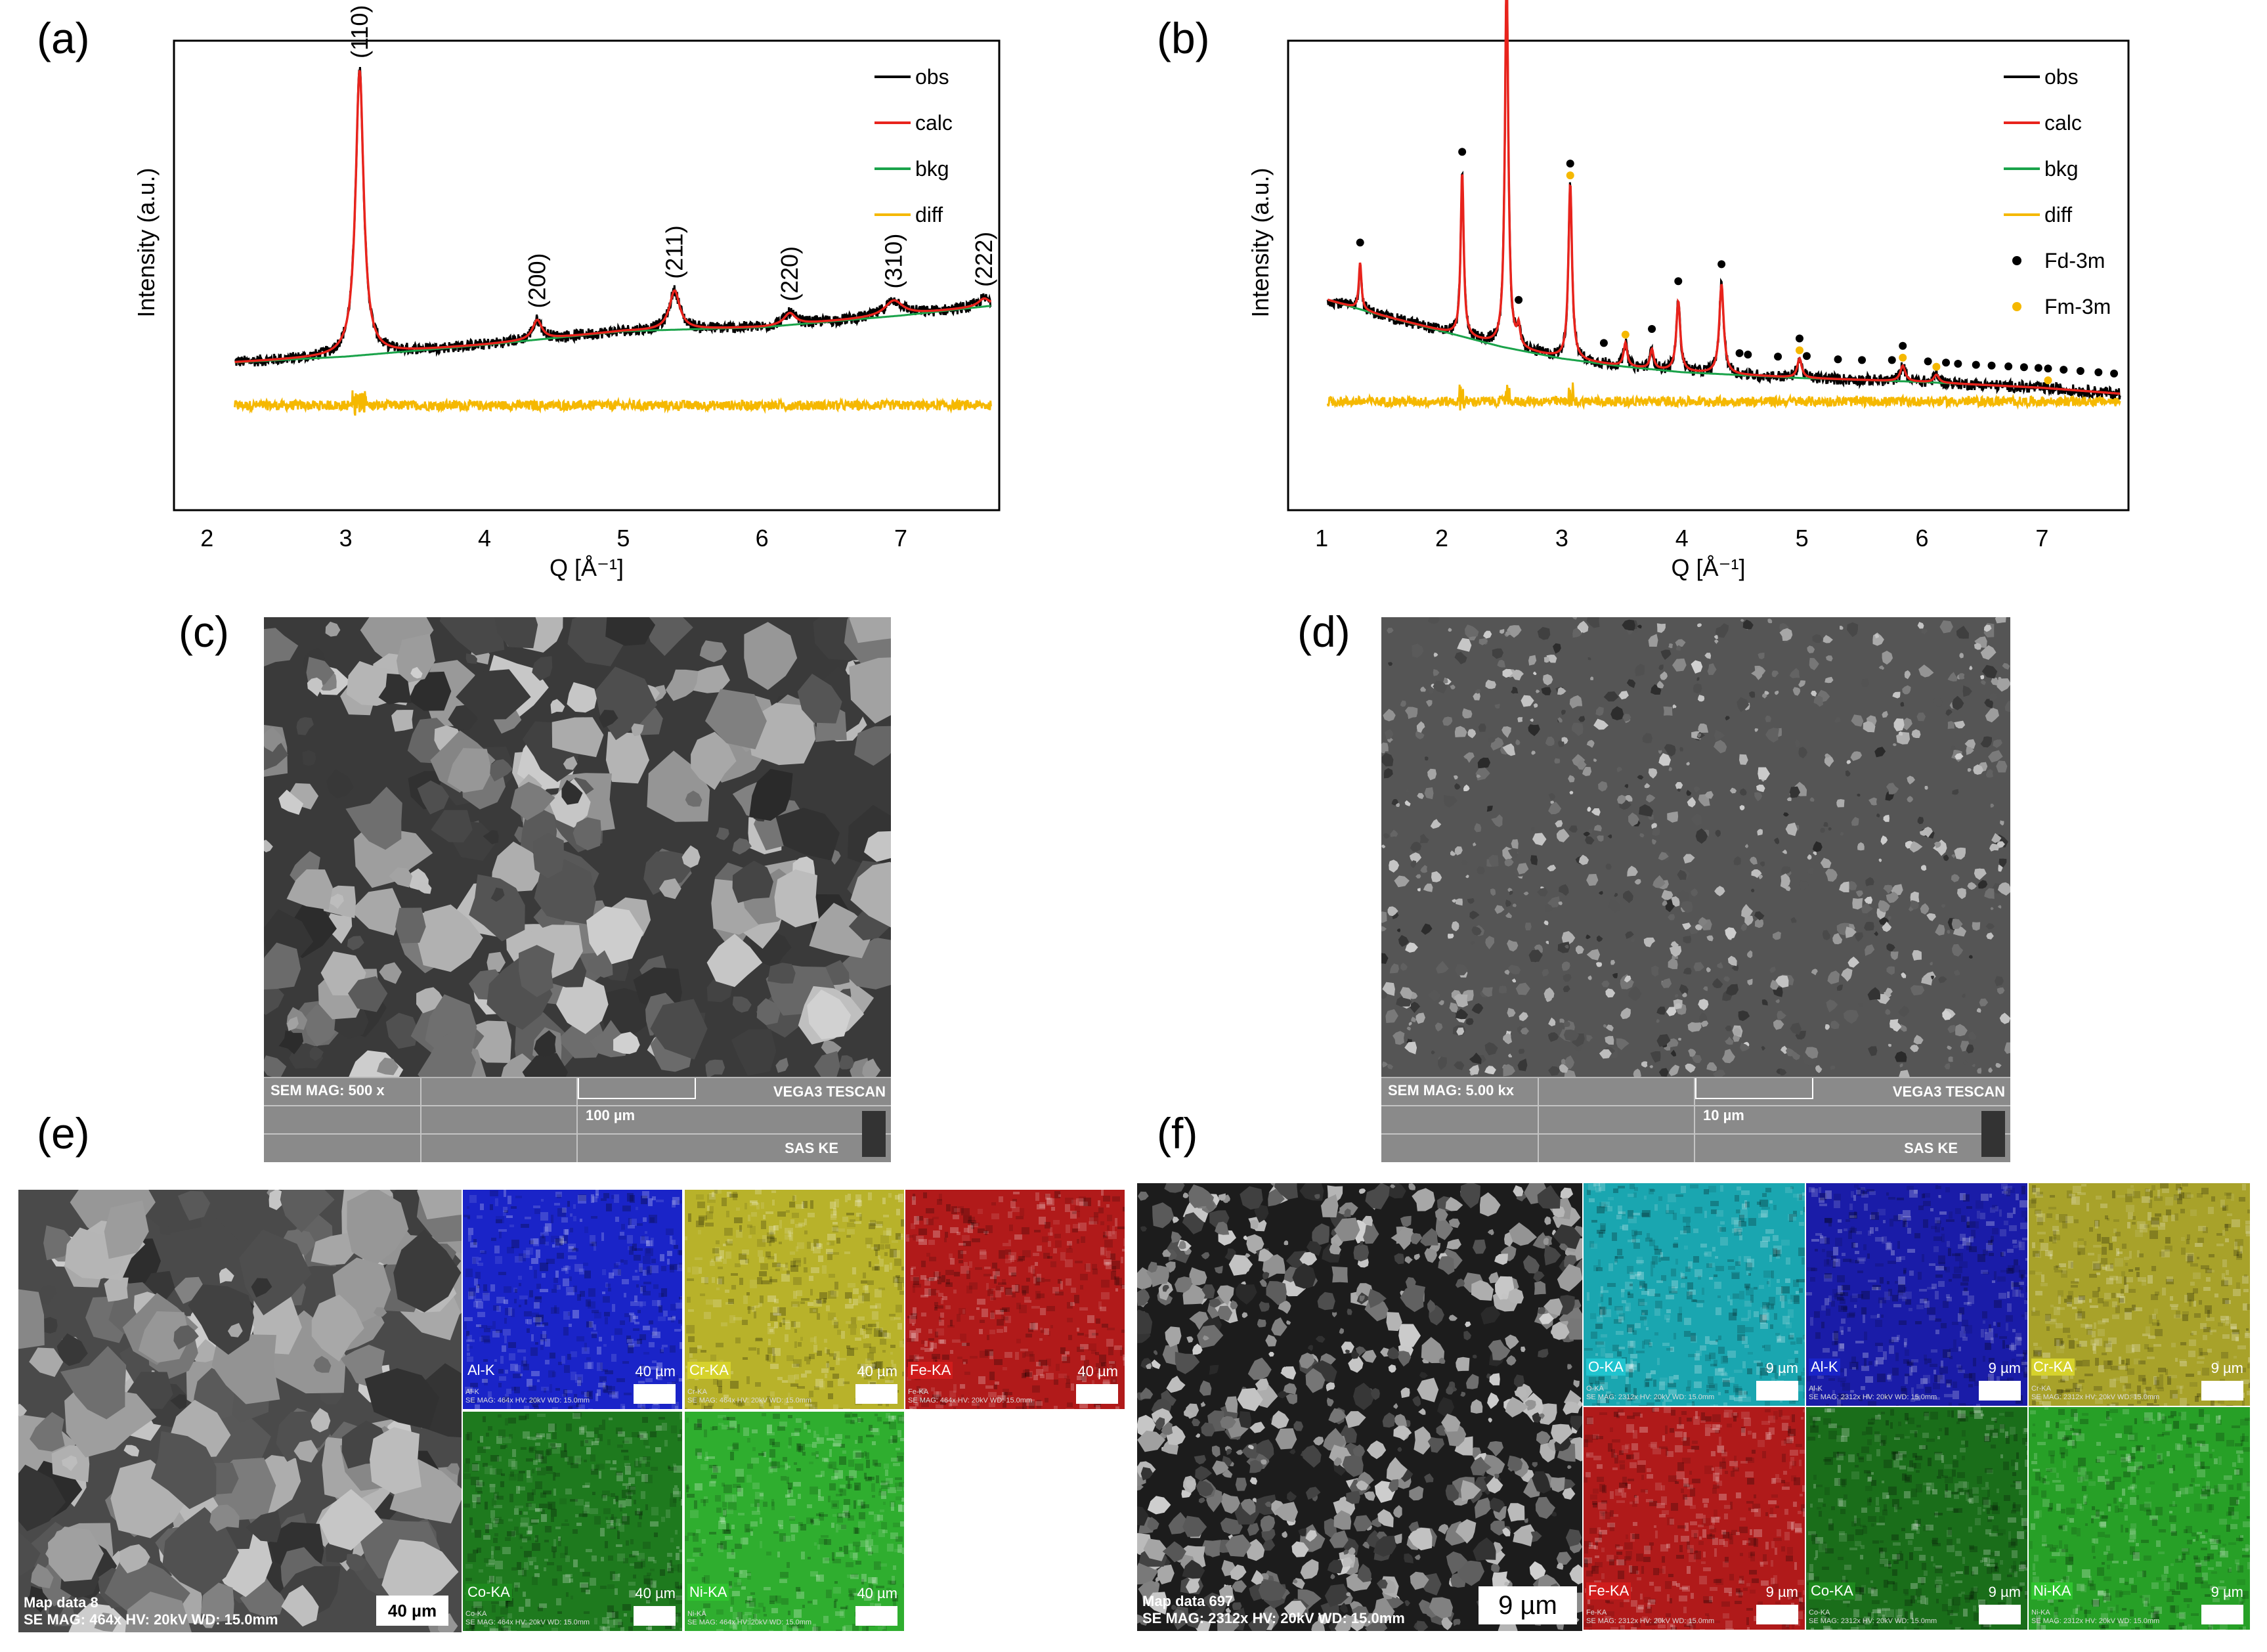 Image resolution: width=2267 pixels, height=1652 pixels. Describe the element at coordinates (536, 280) in the screenshot. I see `peak-label: (200)` at that location.